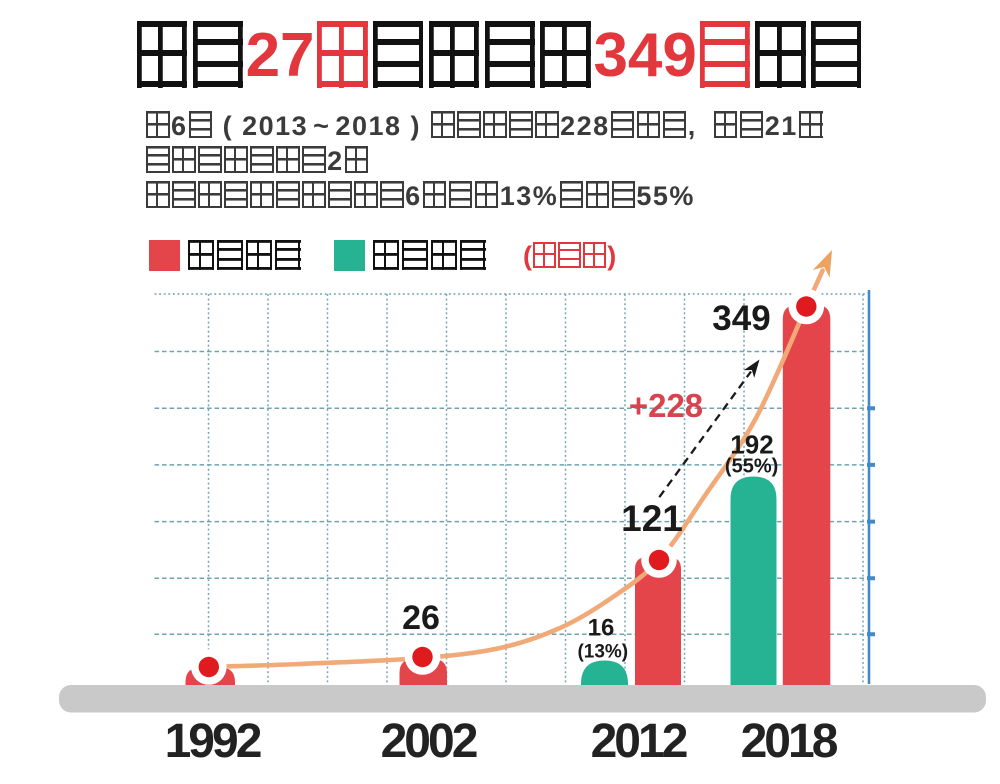 The image size is (1000, 784). I want to click on svg-text: 2002, so click(429, 741).